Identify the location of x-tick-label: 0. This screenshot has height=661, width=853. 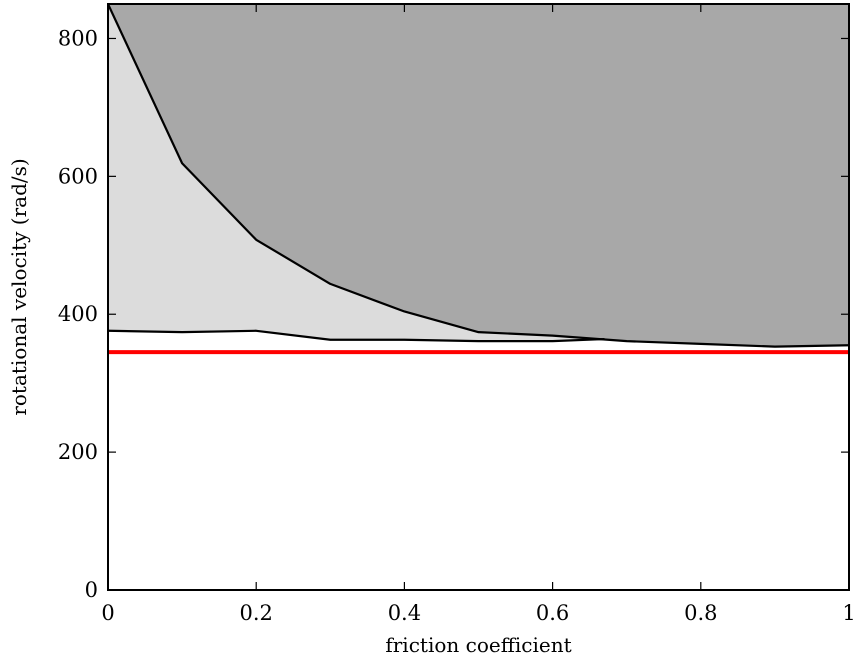
(107, 613).